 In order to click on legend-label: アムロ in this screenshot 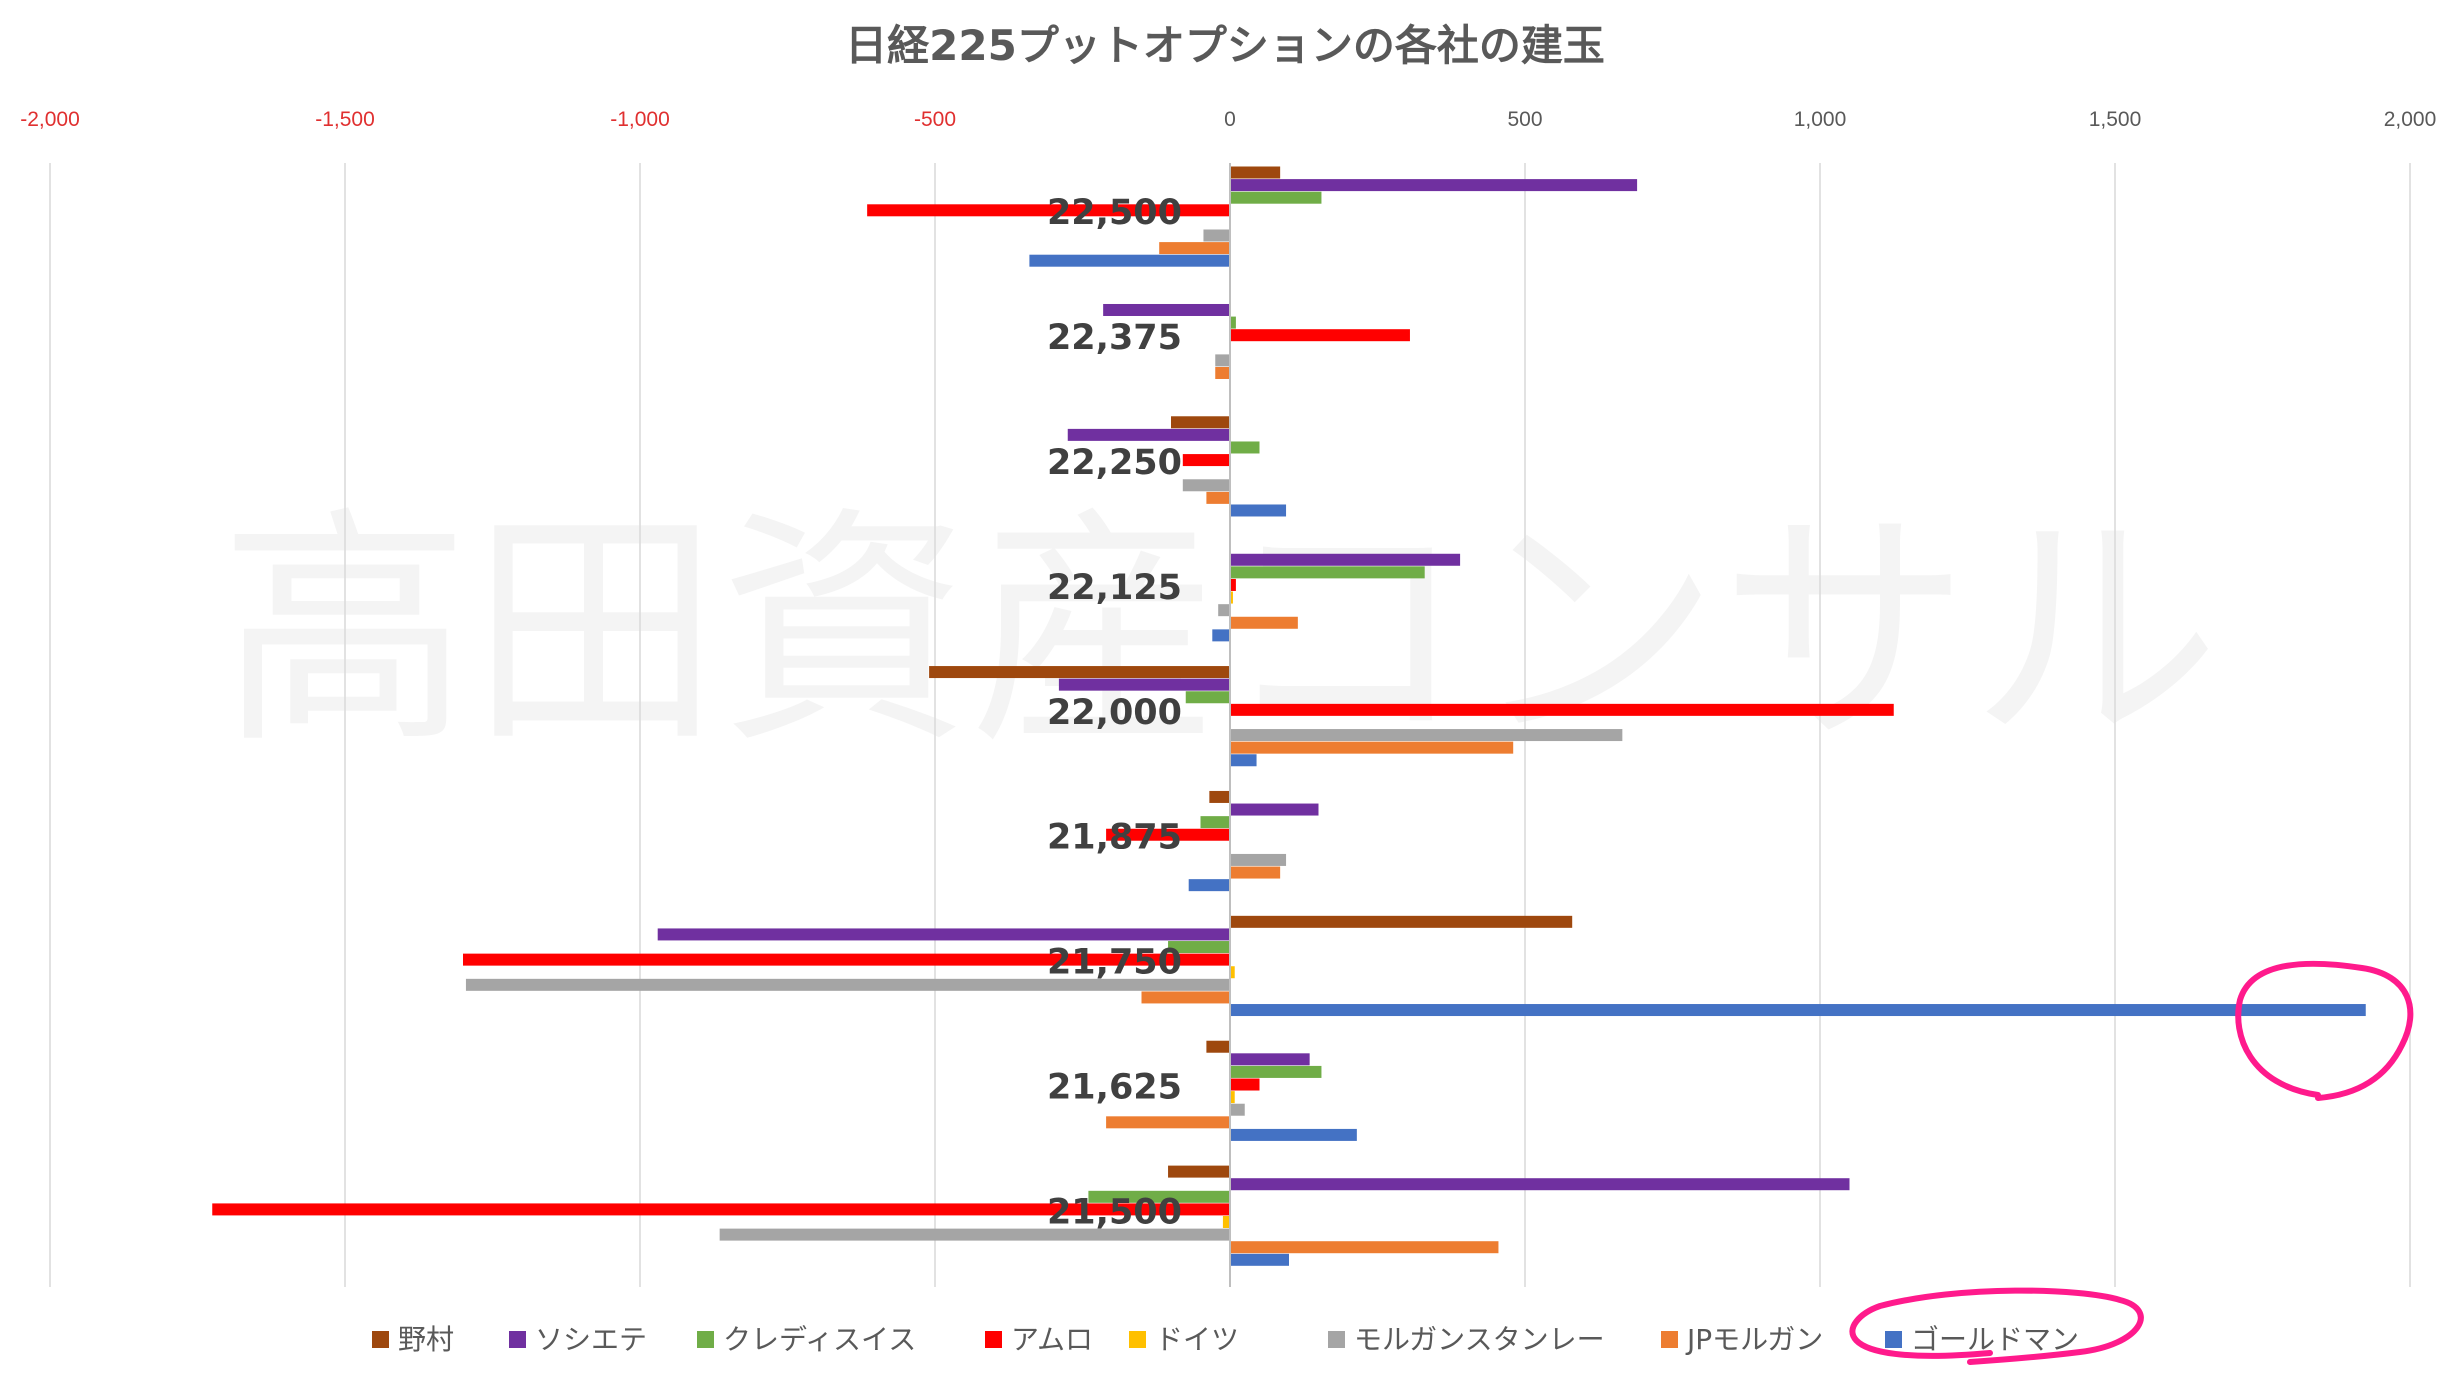, I will do `click(1052, 1339)`.